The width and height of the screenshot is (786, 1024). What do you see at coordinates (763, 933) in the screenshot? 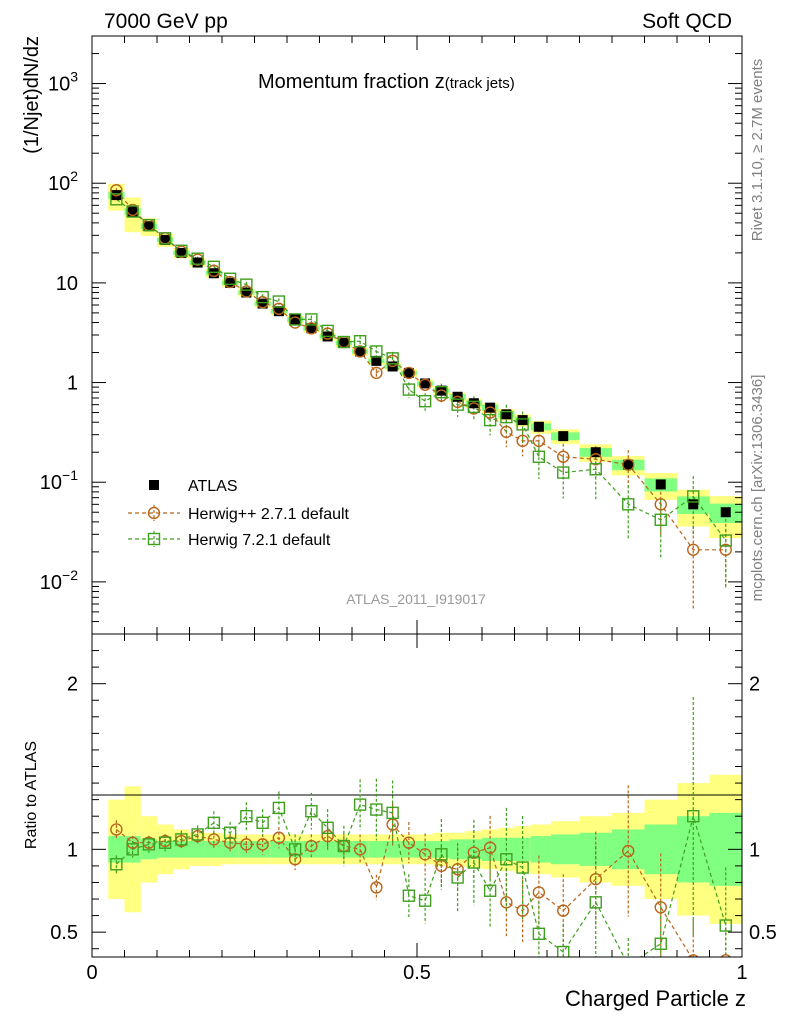
I see `ratio-y-tick-label-right: 0.5` at bounding box center [763, 933].